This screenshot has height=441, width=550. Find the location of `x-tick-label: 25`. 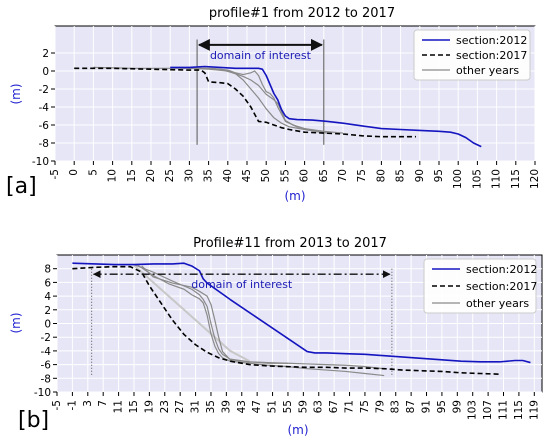

x-tick-label: 25 is located at coordinates (170, 175).